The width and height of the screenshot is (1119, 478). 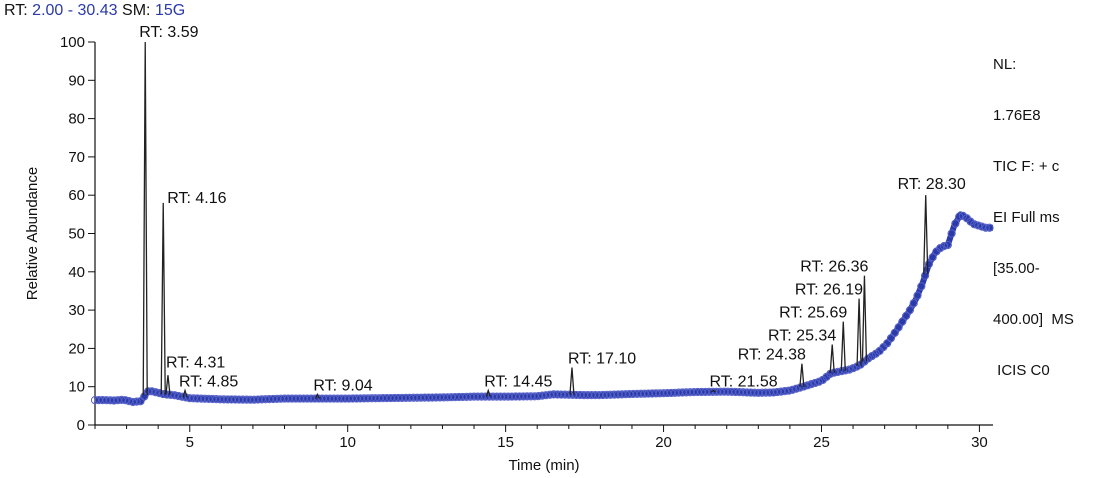 I want to click on y-tick-label: 90, so click(x=76, y=80).